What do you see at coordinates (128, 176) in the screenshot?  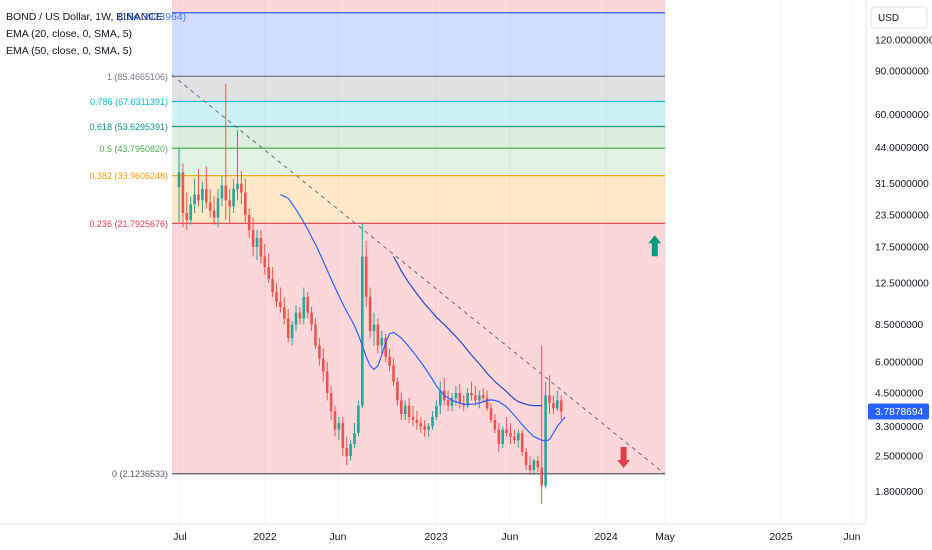 I see `fib-label-4: 0.382 (33.9606248)` at bounding box center [128, 176].